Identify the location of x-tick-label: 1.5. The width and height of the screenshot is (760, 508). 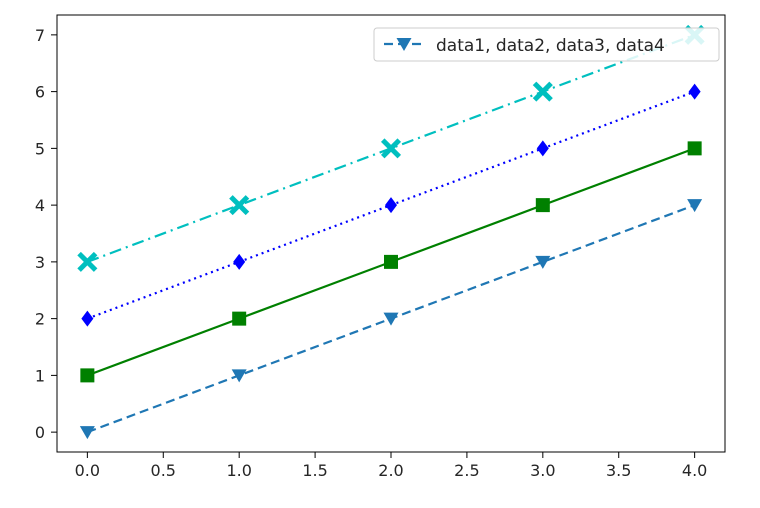
(314, 470).